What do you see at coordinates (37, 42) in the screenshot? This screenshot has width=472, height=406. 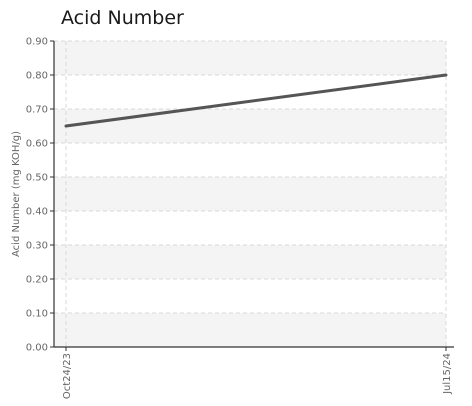 I see `y-tick-label: 0.90` at bounding box center [37, 42].